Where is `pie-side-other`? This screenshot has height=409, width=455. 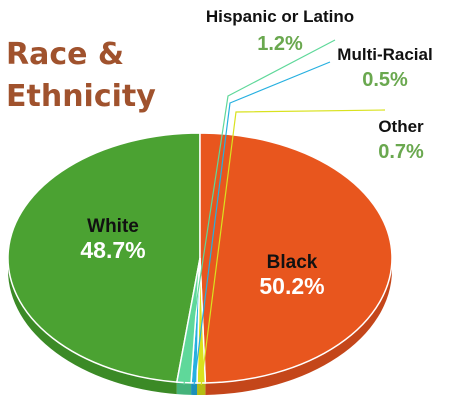
pie-side-other is located at coordinates (201, 388).